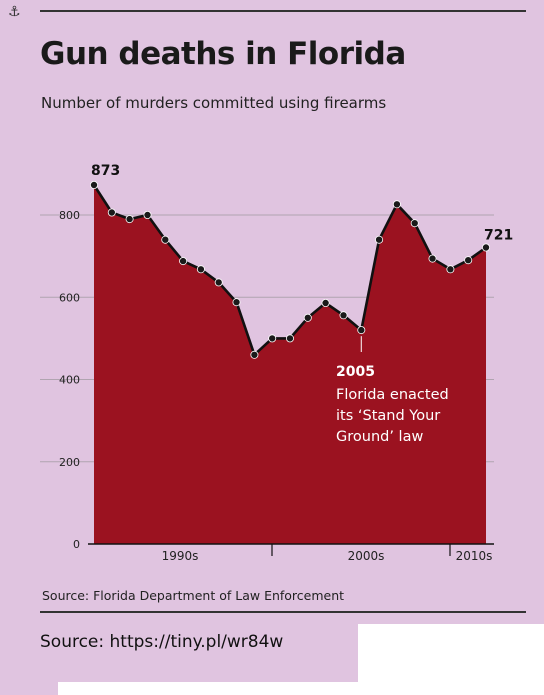  I want to click on x-tick-label-2010s: 2010s, so click(474, 556).